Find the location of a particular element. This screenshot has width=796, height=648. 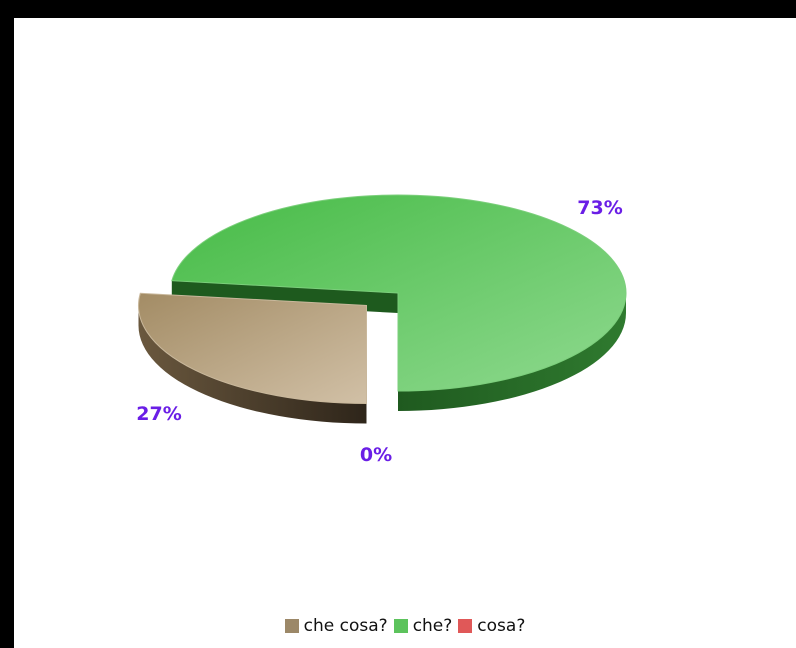

legend-item-cosa: cosa? is located at coordinates (491, 626).